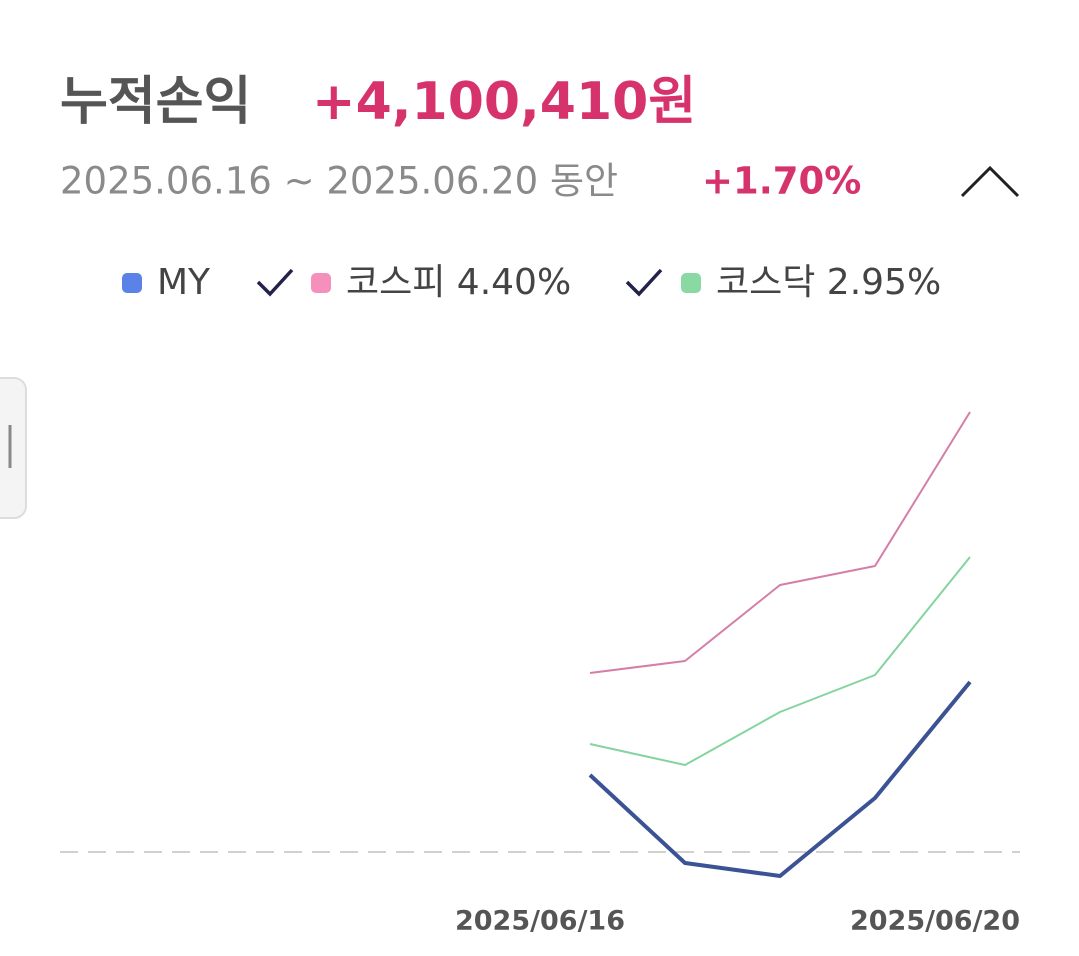  Describe the element at coordinates (990, 181) in the screenshot. I see `collapse-button` at that location.